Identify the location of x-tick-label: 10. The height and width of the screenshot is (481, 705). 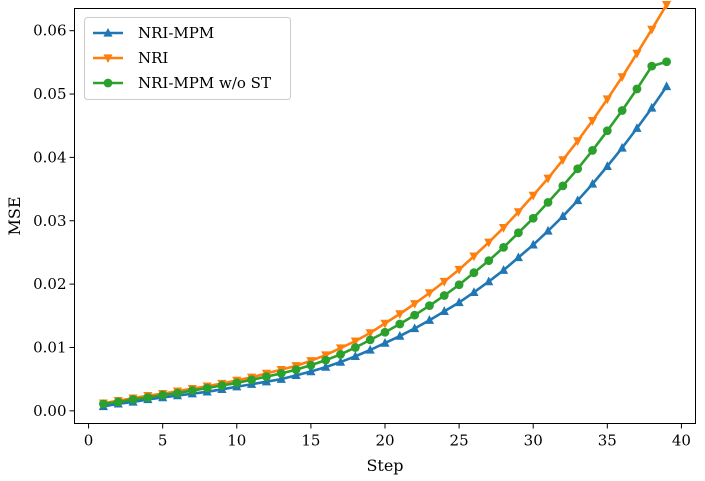
(236, 441).